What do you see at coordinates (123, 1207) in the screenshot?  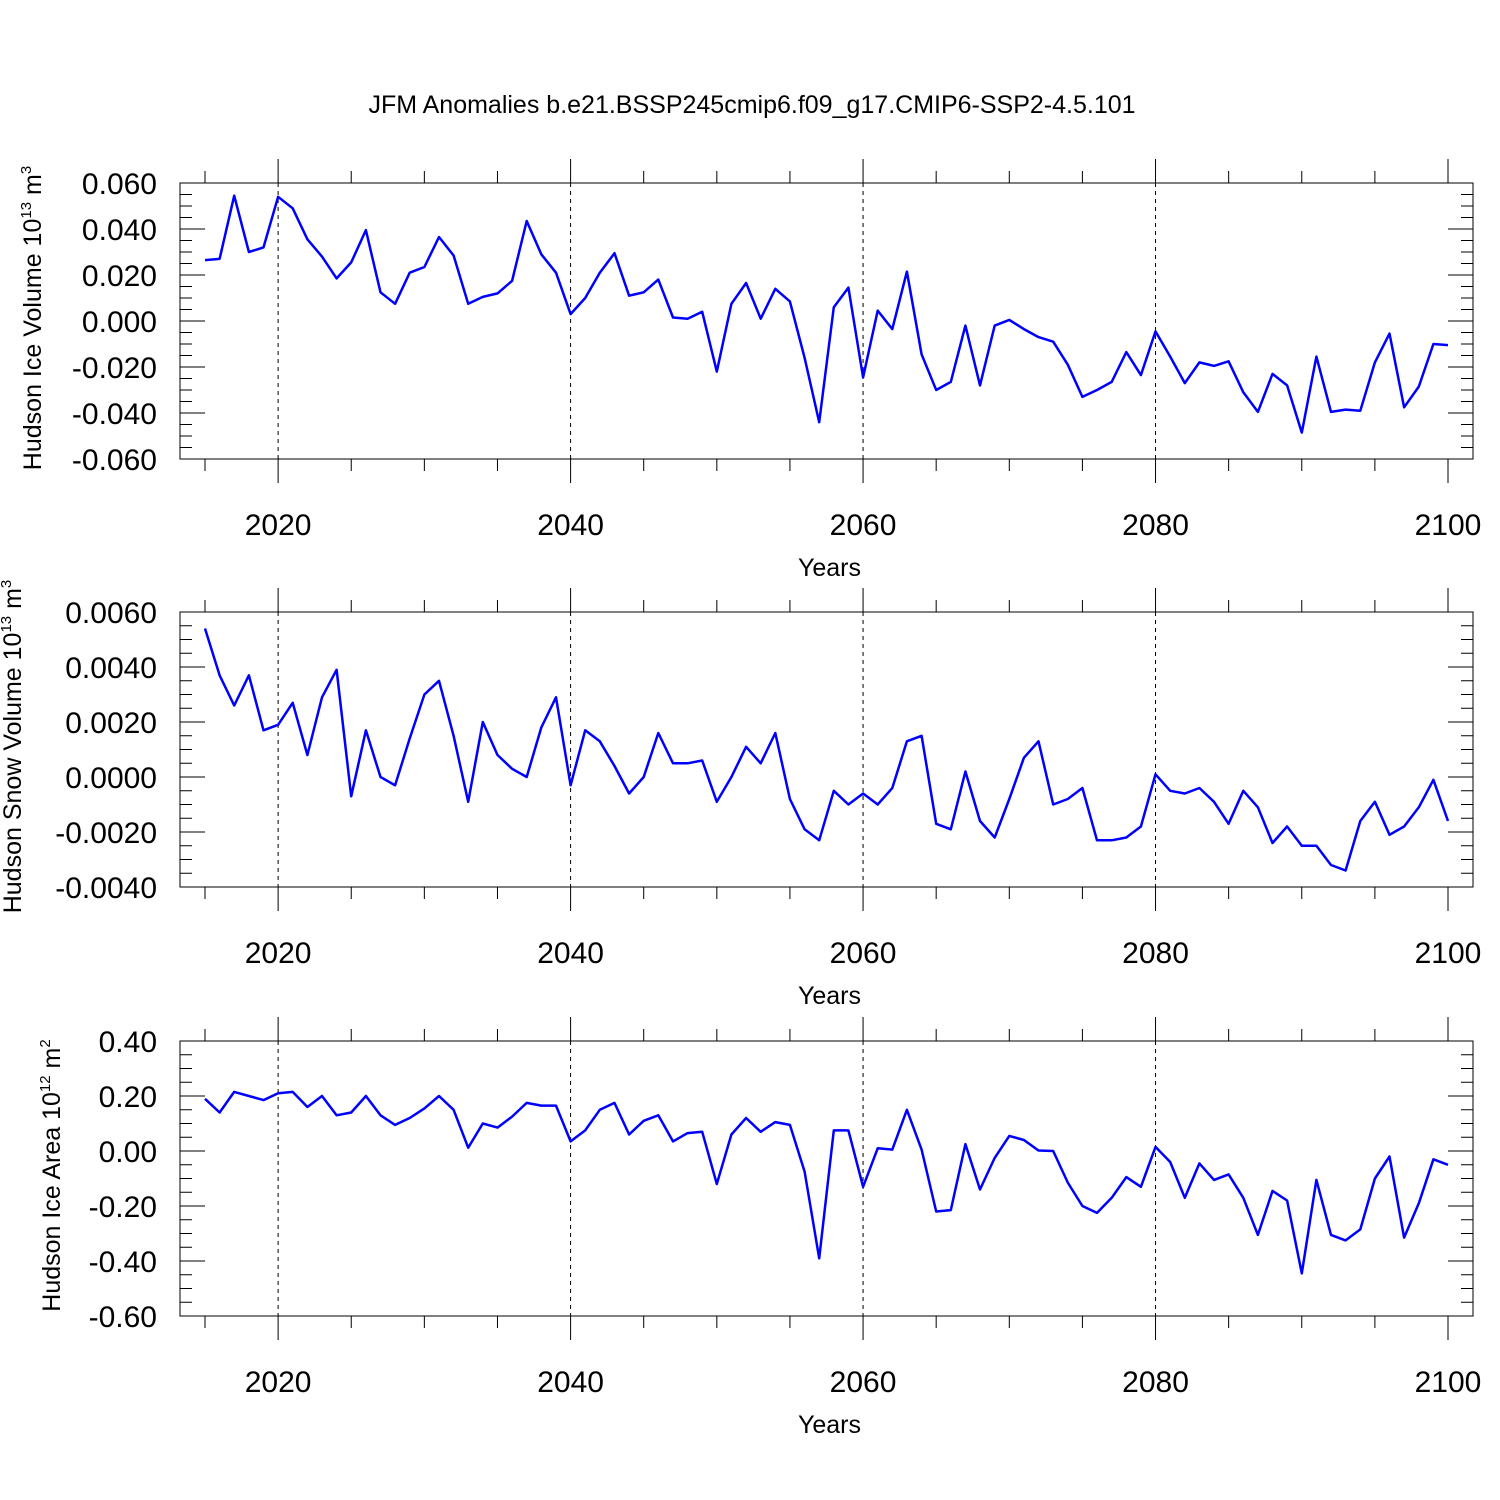 I see `y-tick-label: -0.20` at bounding box center [123, 1207].